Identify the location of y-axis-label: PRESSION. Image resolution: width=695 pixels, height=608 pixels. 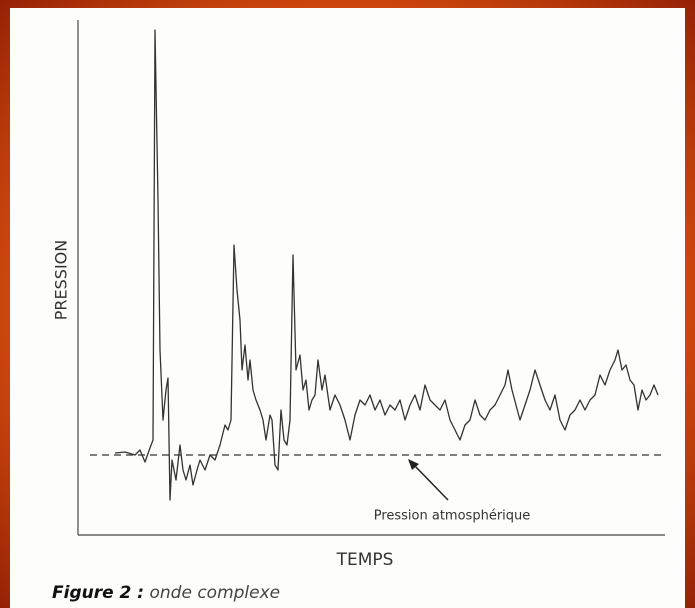
(61, 280).